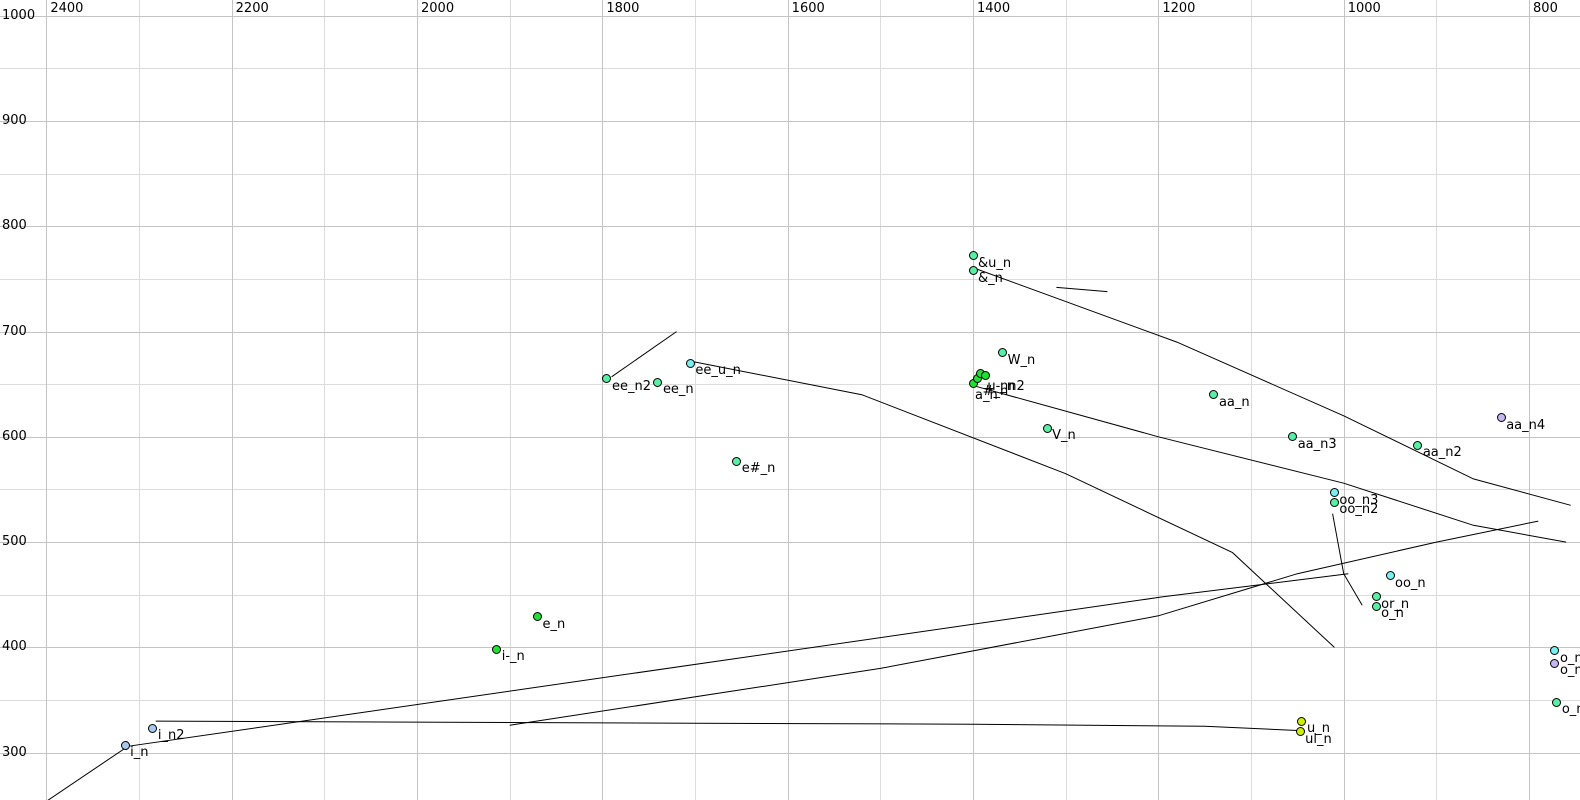 The height and width of the screenshot is (800, 1580). What do you see at coordinates (758, 469) in the screenshot?
I see `data-point-label: e#_n` at bounding box center [758, 469].